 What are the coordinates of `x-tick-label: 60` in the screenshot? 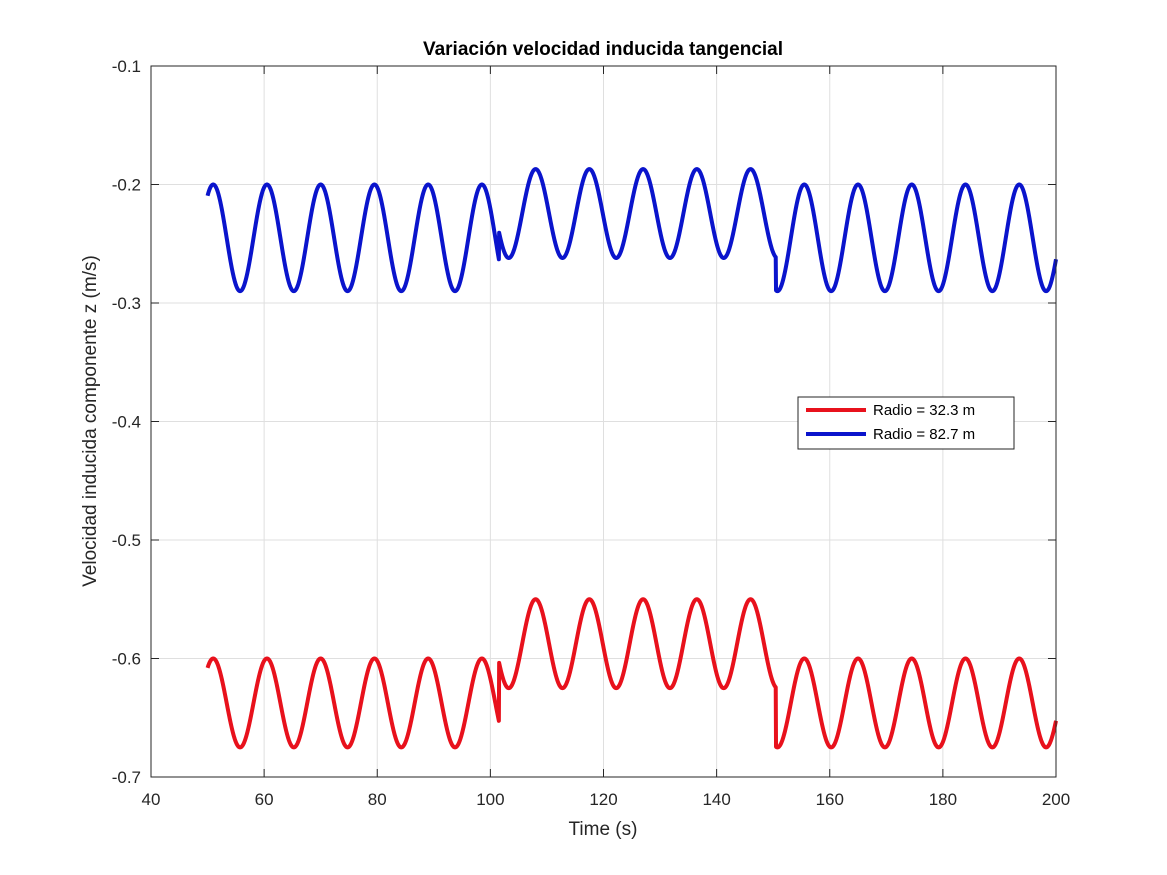 It's located at (264, 799).